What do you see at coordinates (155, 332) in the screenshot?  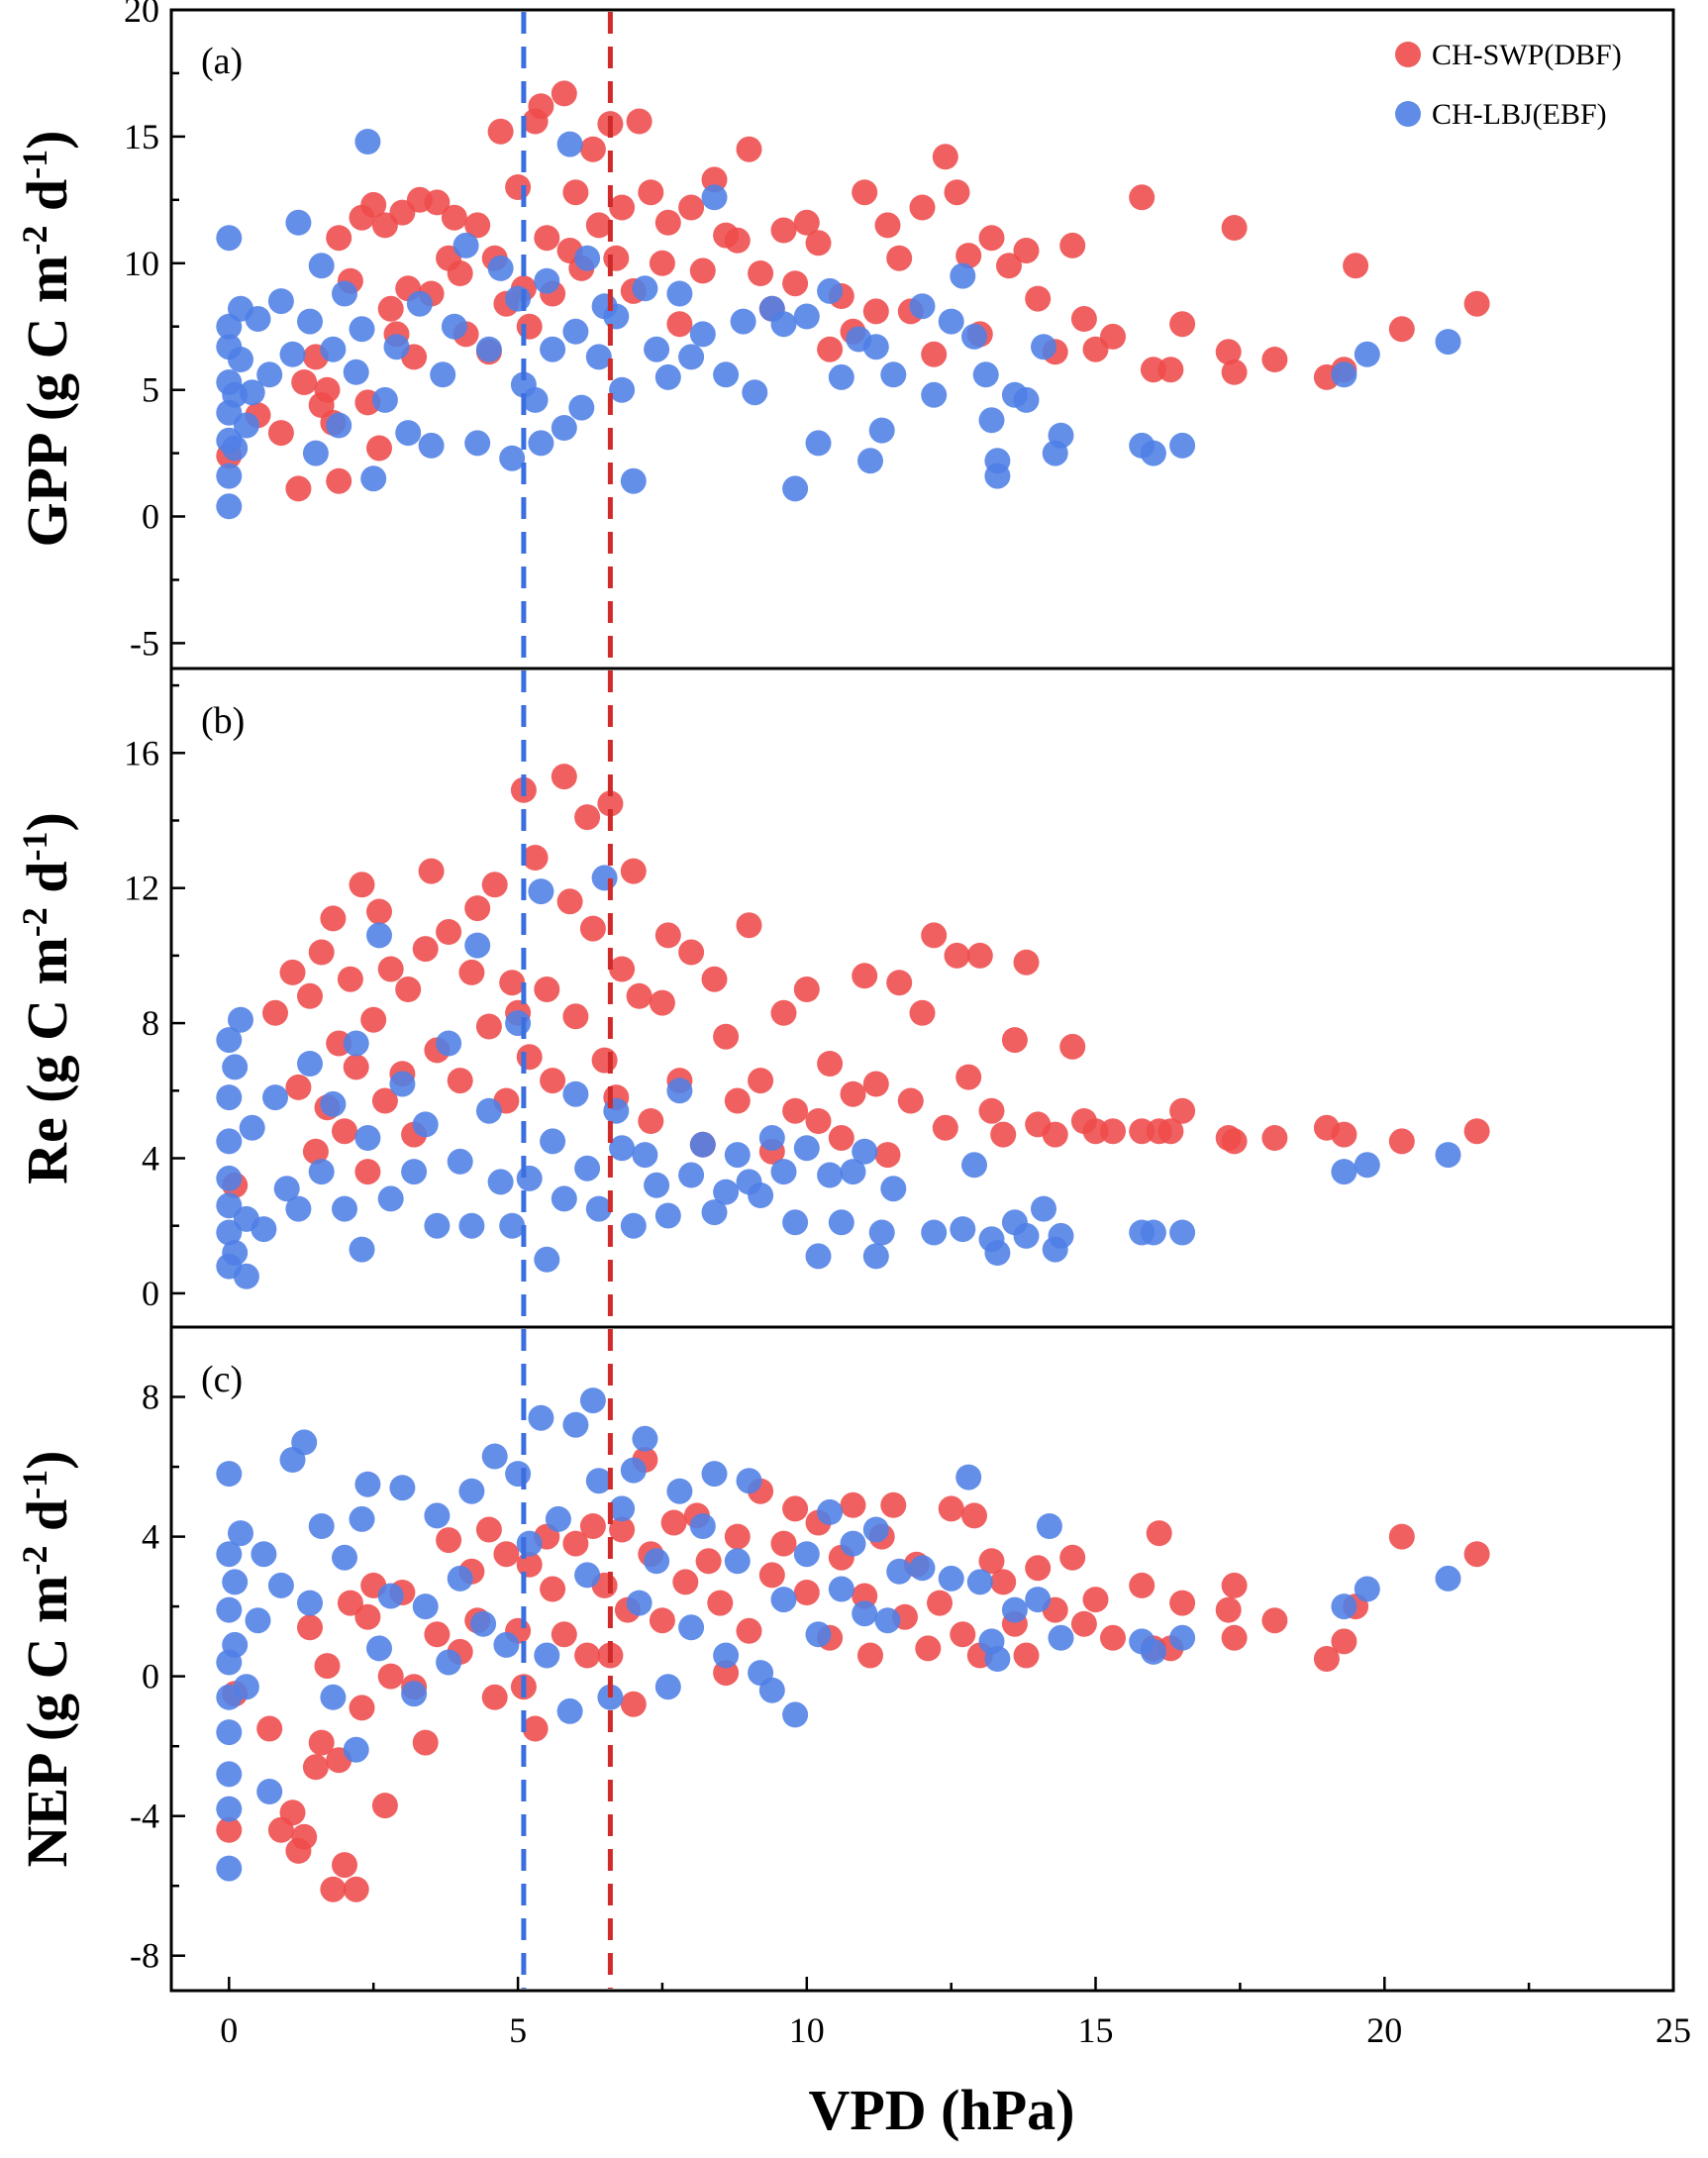 I see `y-ticks-a: -5 0 5 10 15 20` at bounding box center [155, 332].